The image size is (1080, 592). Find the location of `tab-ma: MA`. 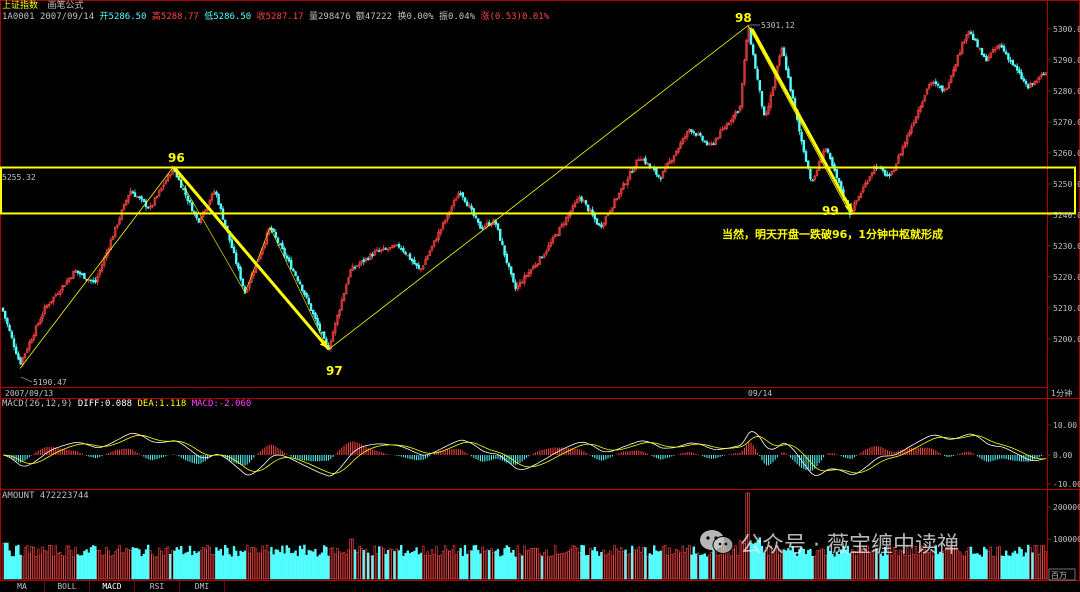

tab-ma: MA is located at coordinates (22, 586).